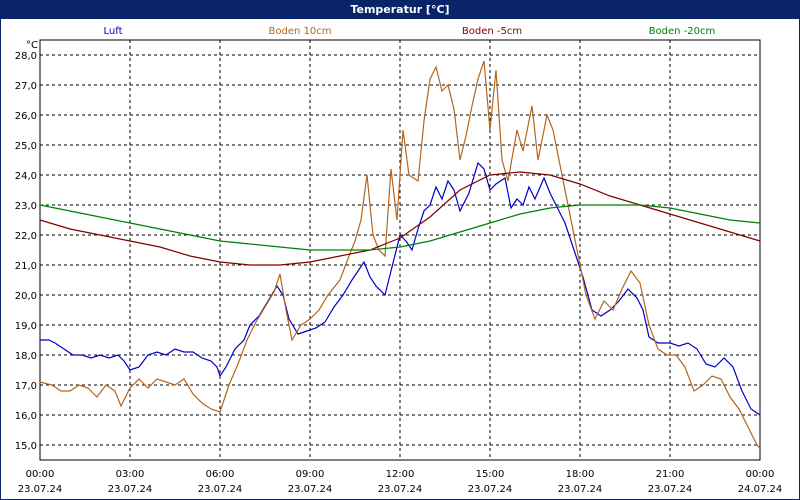 This screenshot has width=800, height=500. What do you see at coordinates (26, 416) in the screenshot?
I see `y-tick-label: 16,0` at bounding box center [26, 416].